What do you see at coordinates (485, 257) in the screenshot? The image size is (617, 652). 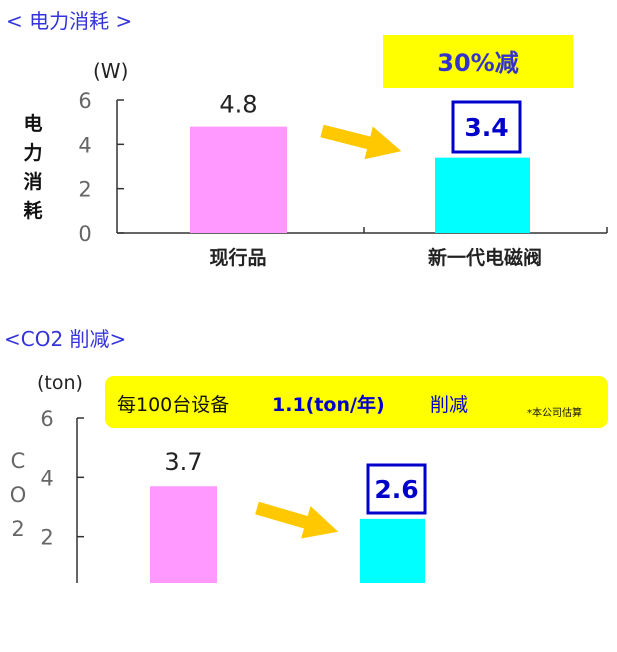 I see `chart1-category-new: 新一代电磁阀` at bounding box center [485, 257].